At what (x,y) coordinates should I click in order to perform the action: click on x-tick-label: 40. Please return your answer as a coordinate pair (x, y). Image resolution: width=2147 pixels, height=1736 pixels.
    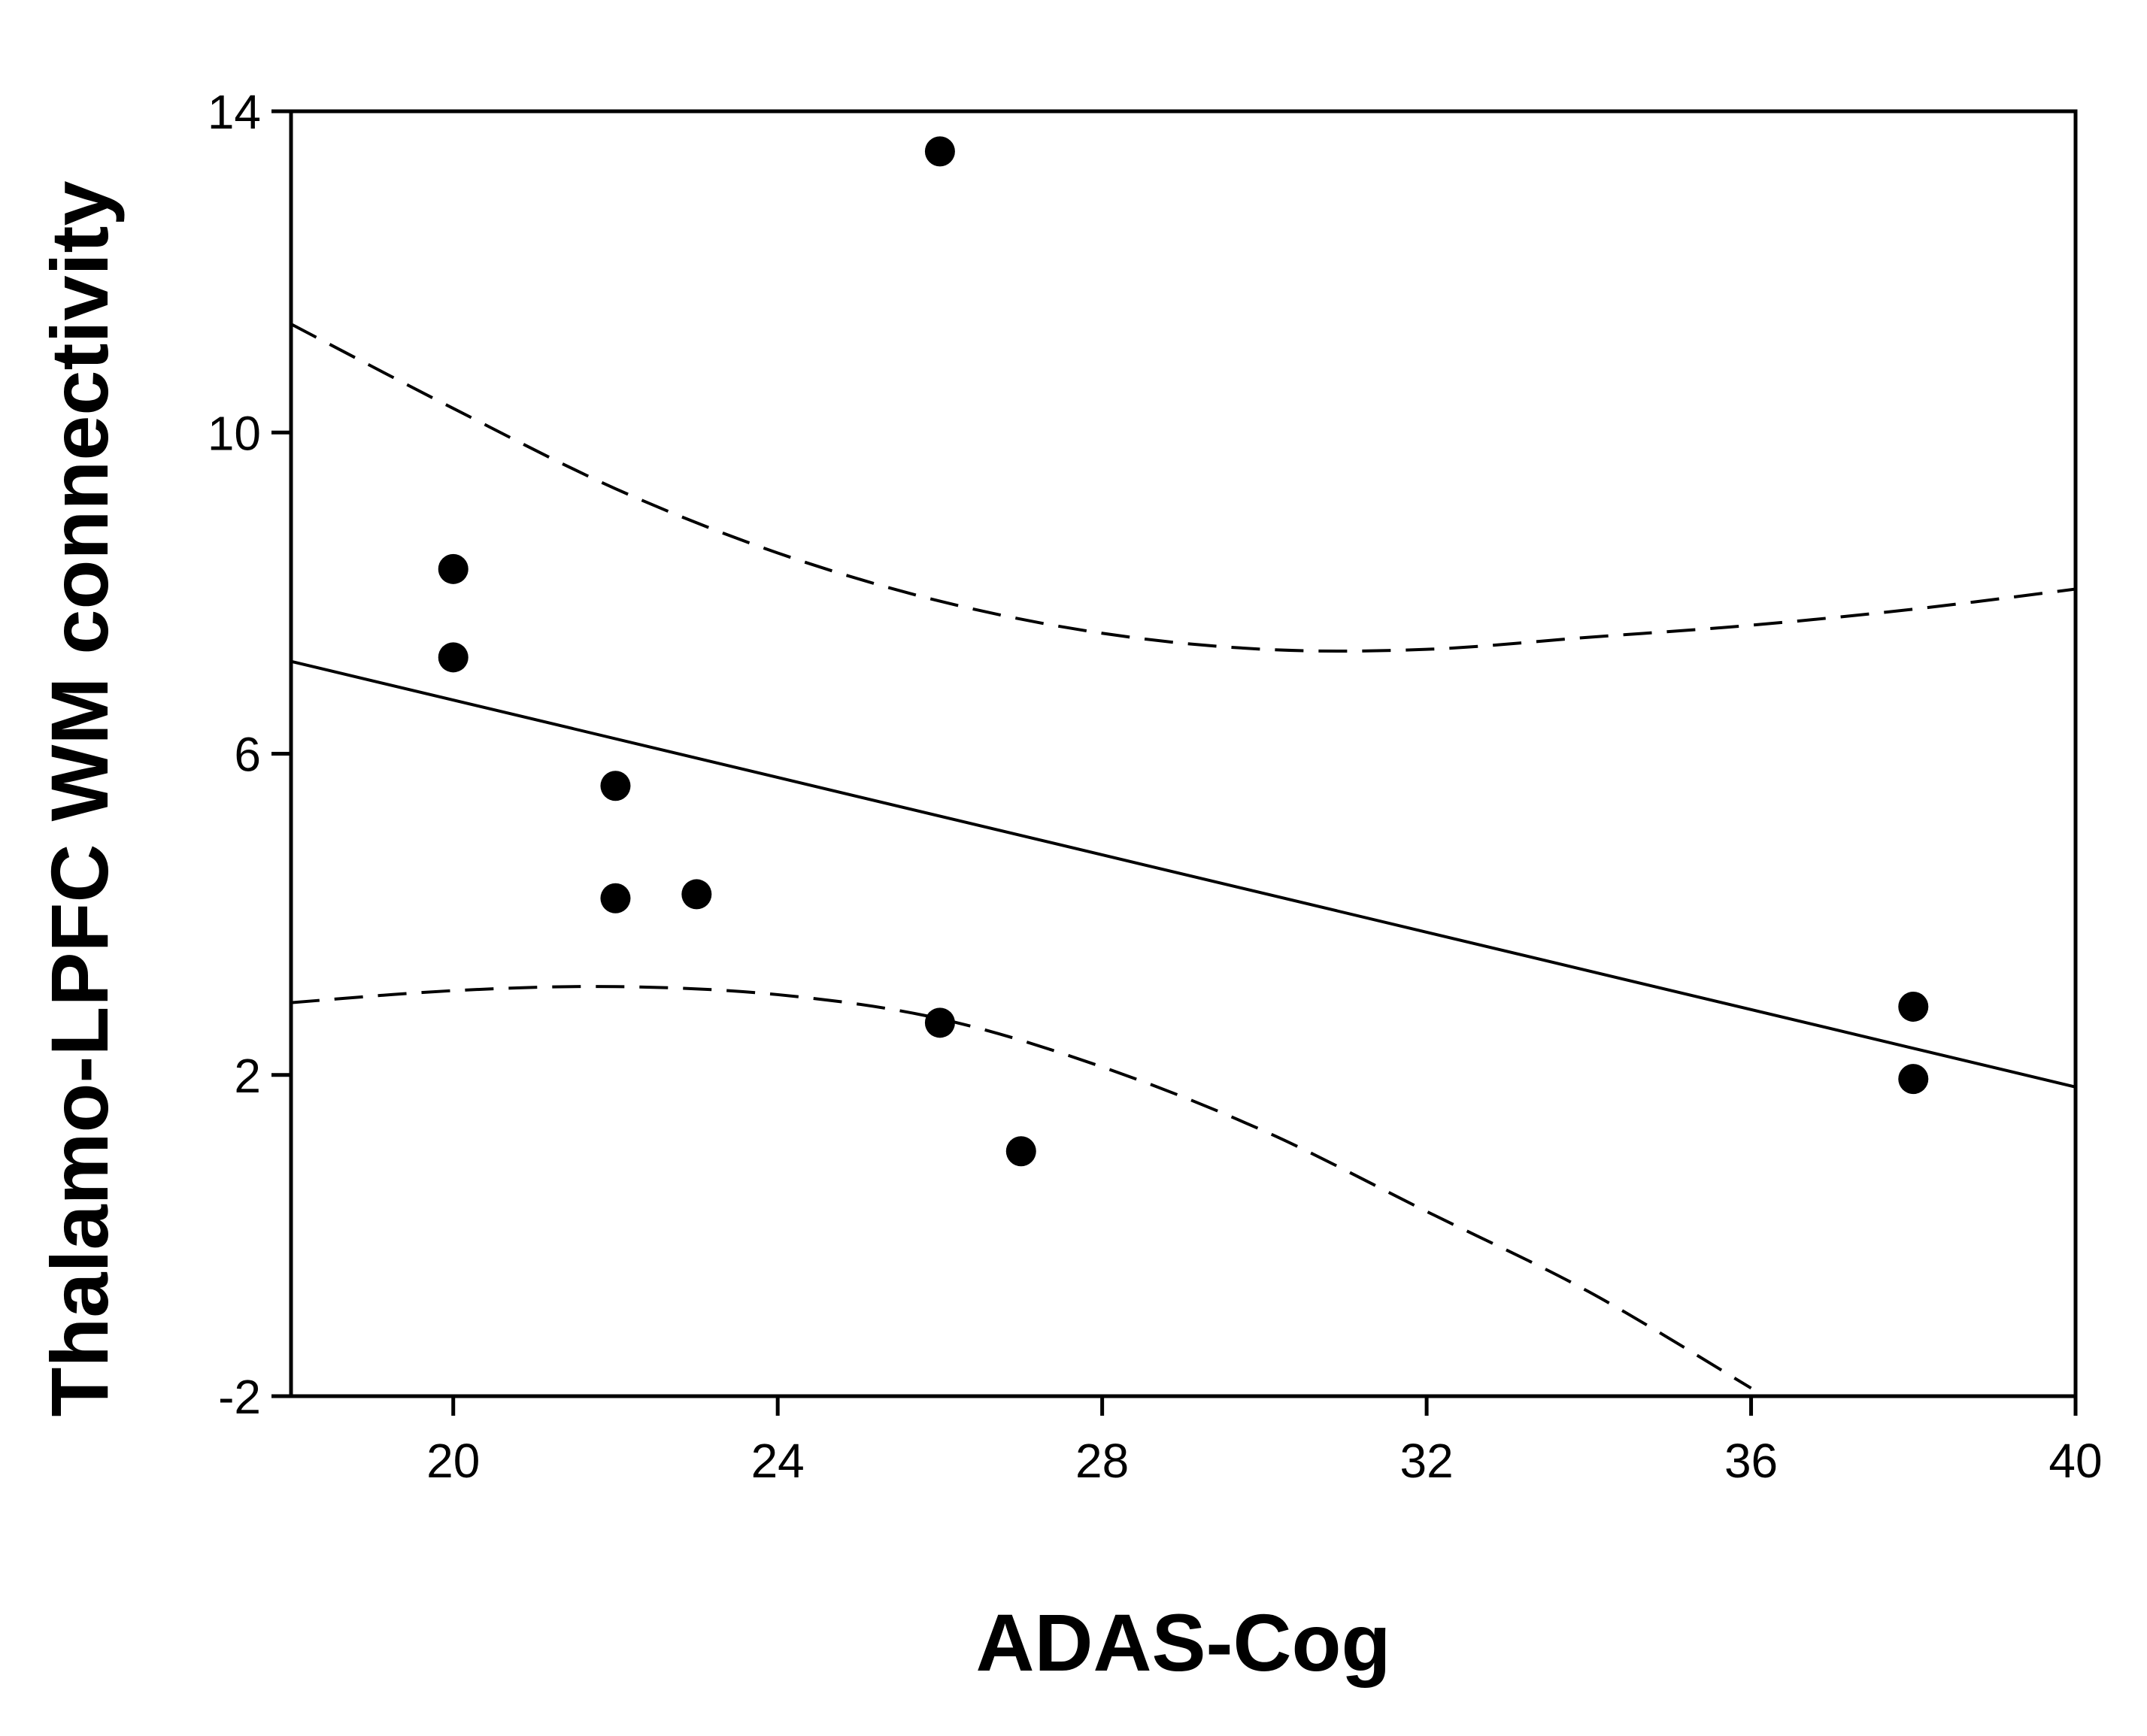
    Looking at the image, I should click on (2075, 1461).